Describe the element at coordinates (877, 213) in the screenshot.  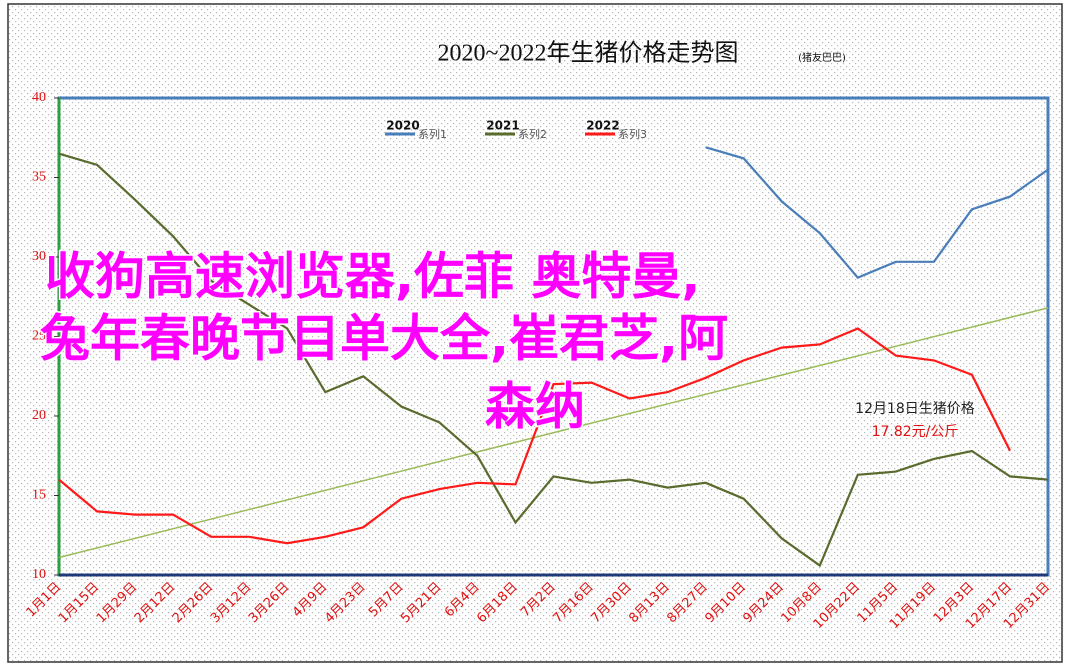
I see `series-line` at that location.